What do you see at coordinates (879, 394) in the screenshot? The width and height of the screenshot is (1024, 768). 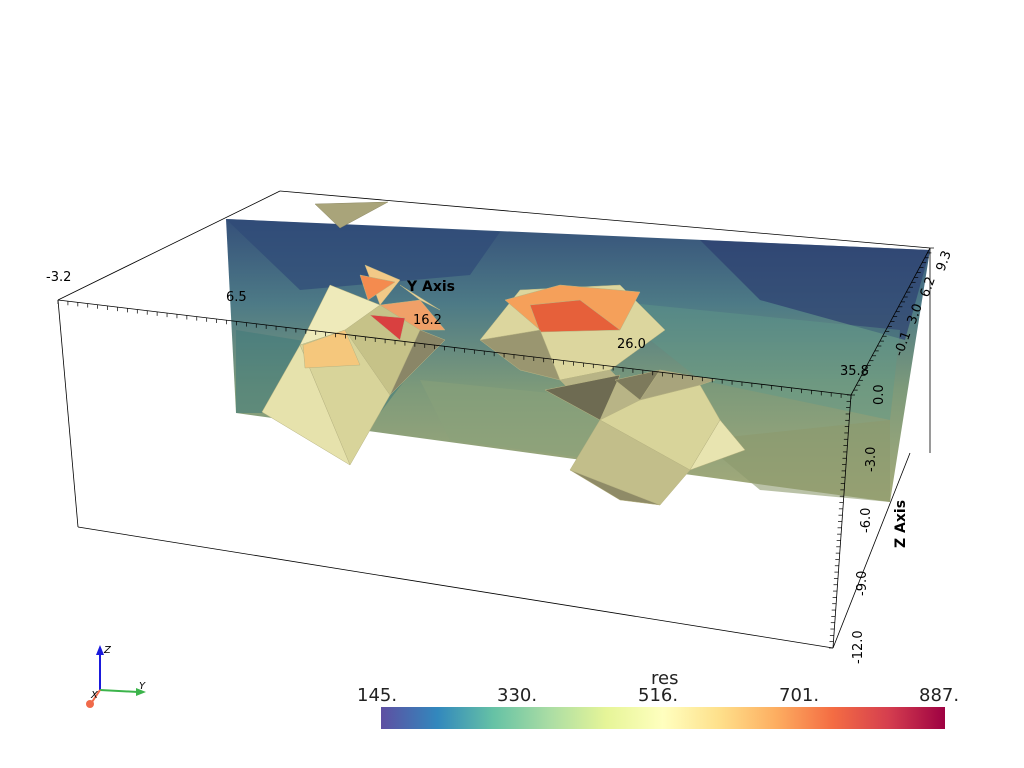 I see `z-tick-label: 0.0` at bounding box center [879, 394].